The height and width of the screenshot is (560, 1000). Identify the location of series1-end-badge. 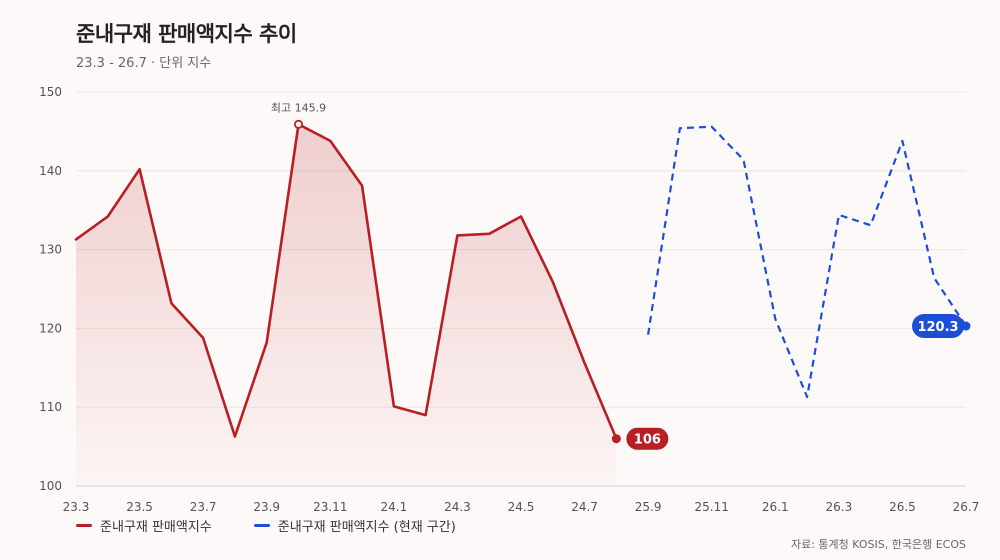
(647, 438).